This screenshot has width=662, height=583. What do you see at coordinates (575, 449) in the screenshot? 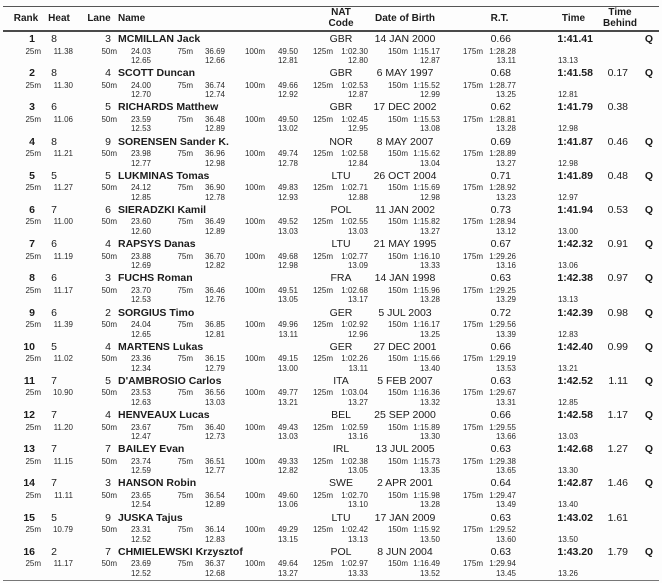
I see `final-time: 1:42.68` at bounding box center [575, 449].